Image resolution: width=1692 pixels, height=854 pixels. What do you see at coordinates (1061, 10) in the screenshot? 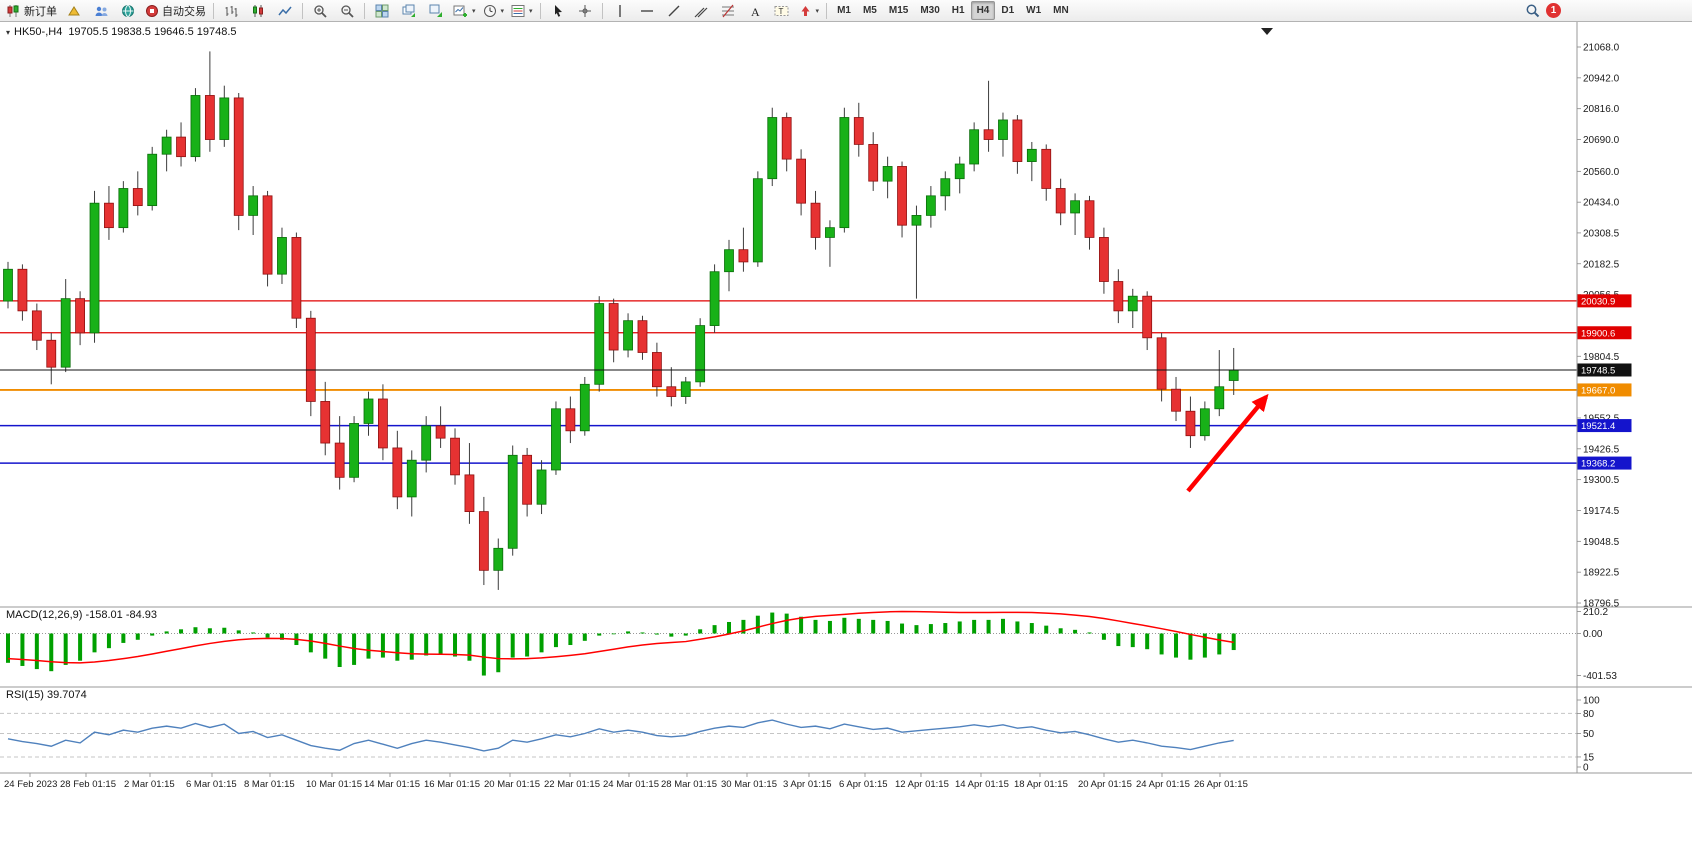
I see `timeframe-button-mn: MN` at bounding box center [1061, 10].